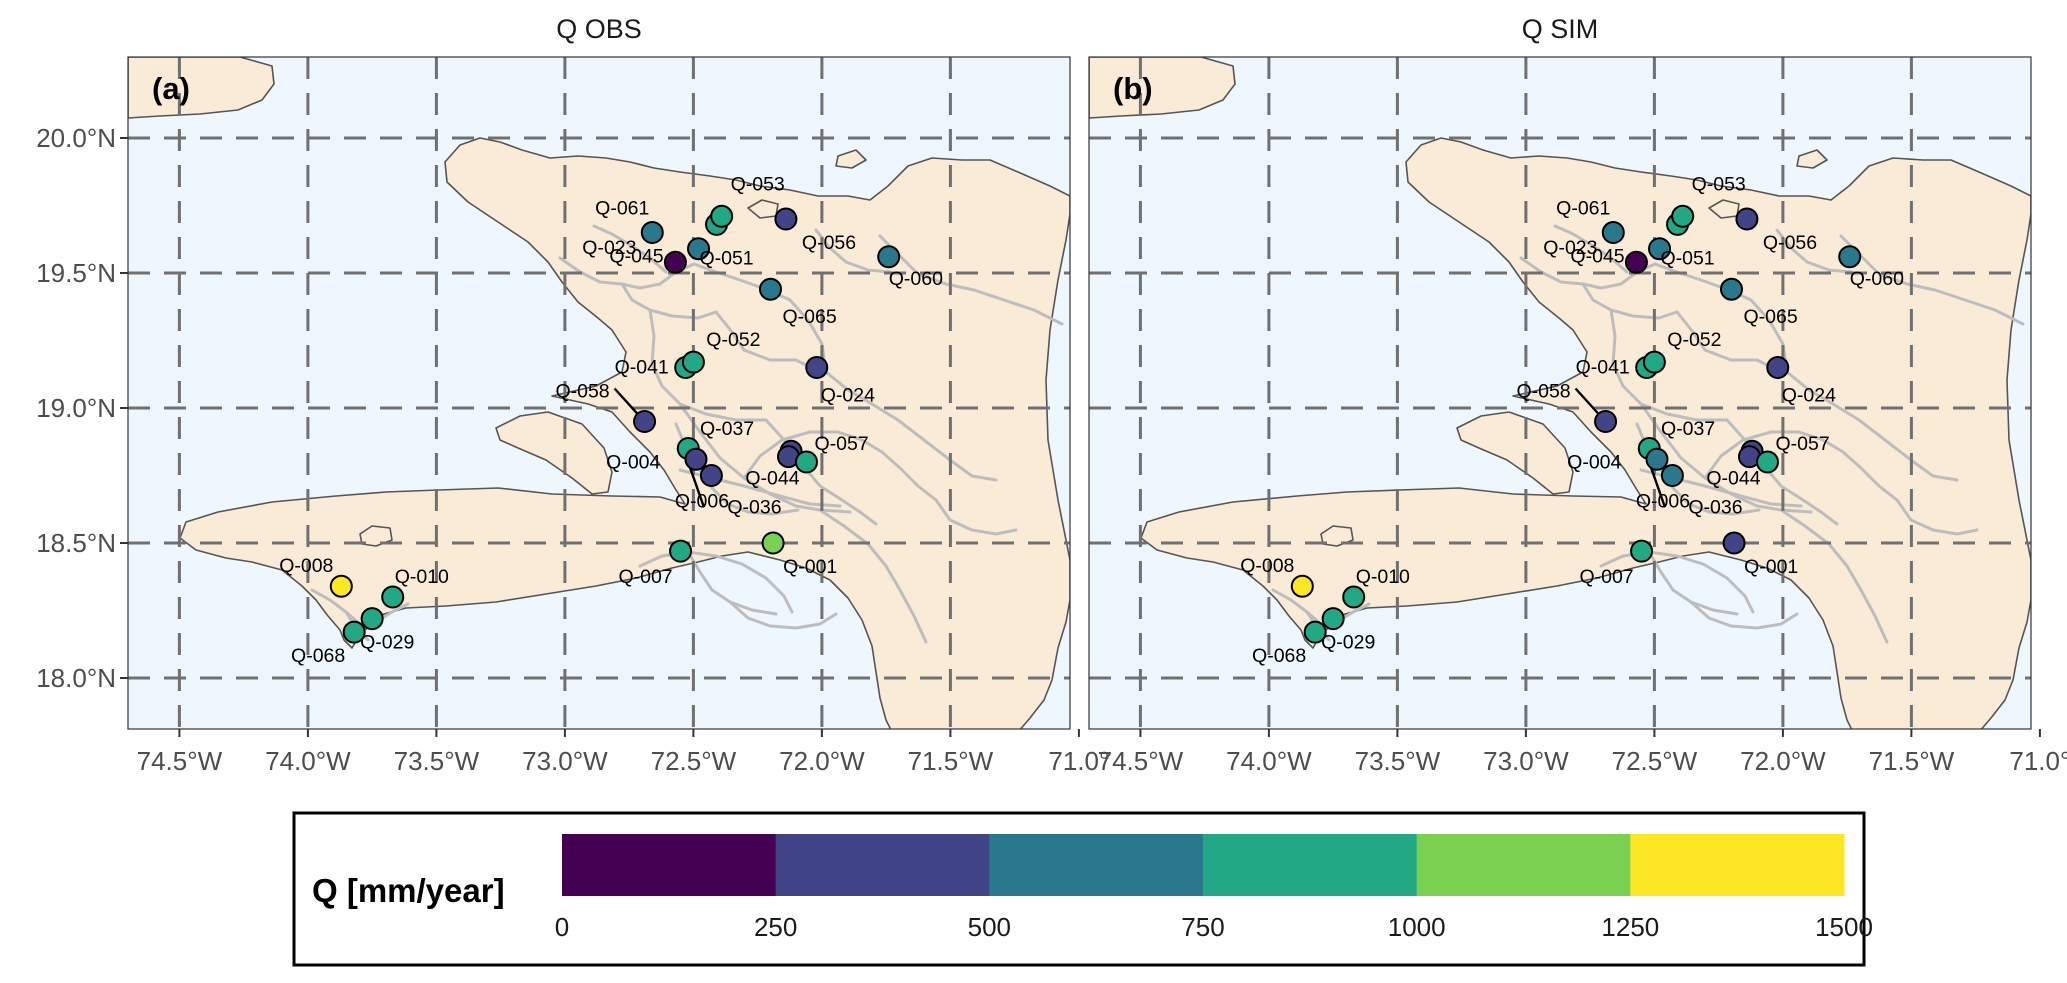  I want to click on station-leader-line, so click(1658, 487).